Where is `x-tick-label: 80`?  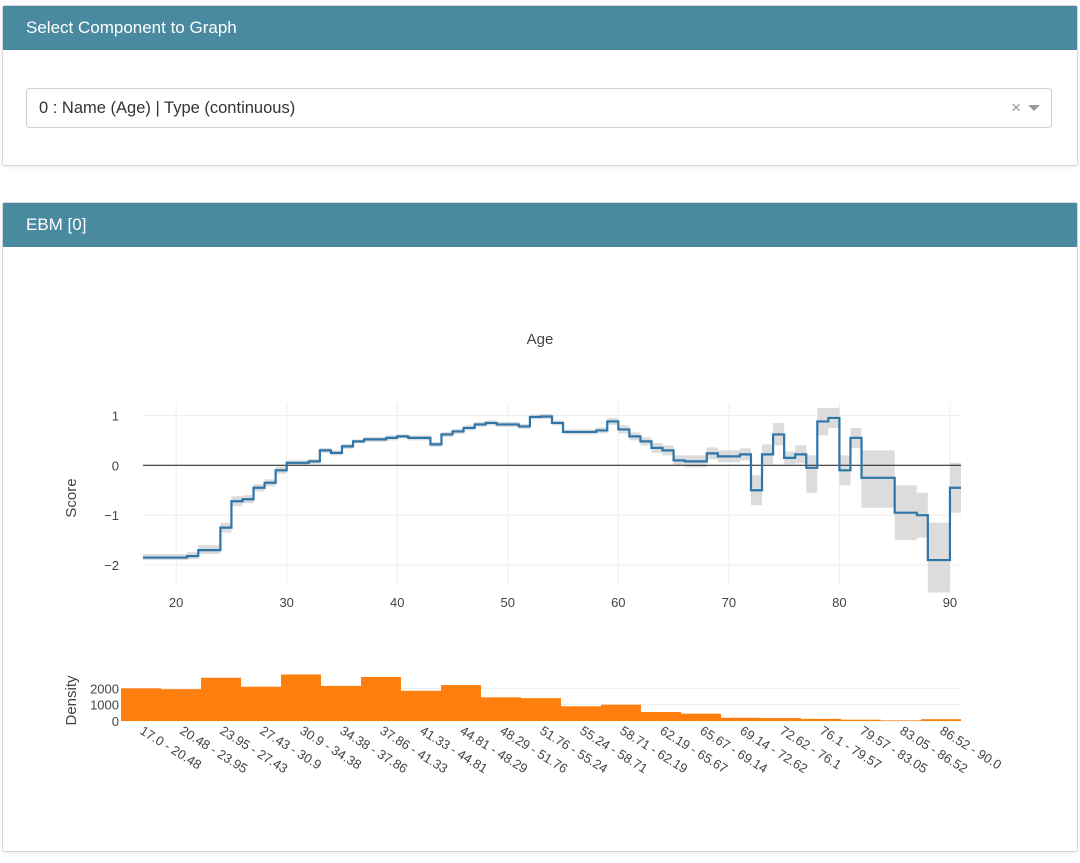
x-tick-label: 80 is located at coordinates (839, 602).